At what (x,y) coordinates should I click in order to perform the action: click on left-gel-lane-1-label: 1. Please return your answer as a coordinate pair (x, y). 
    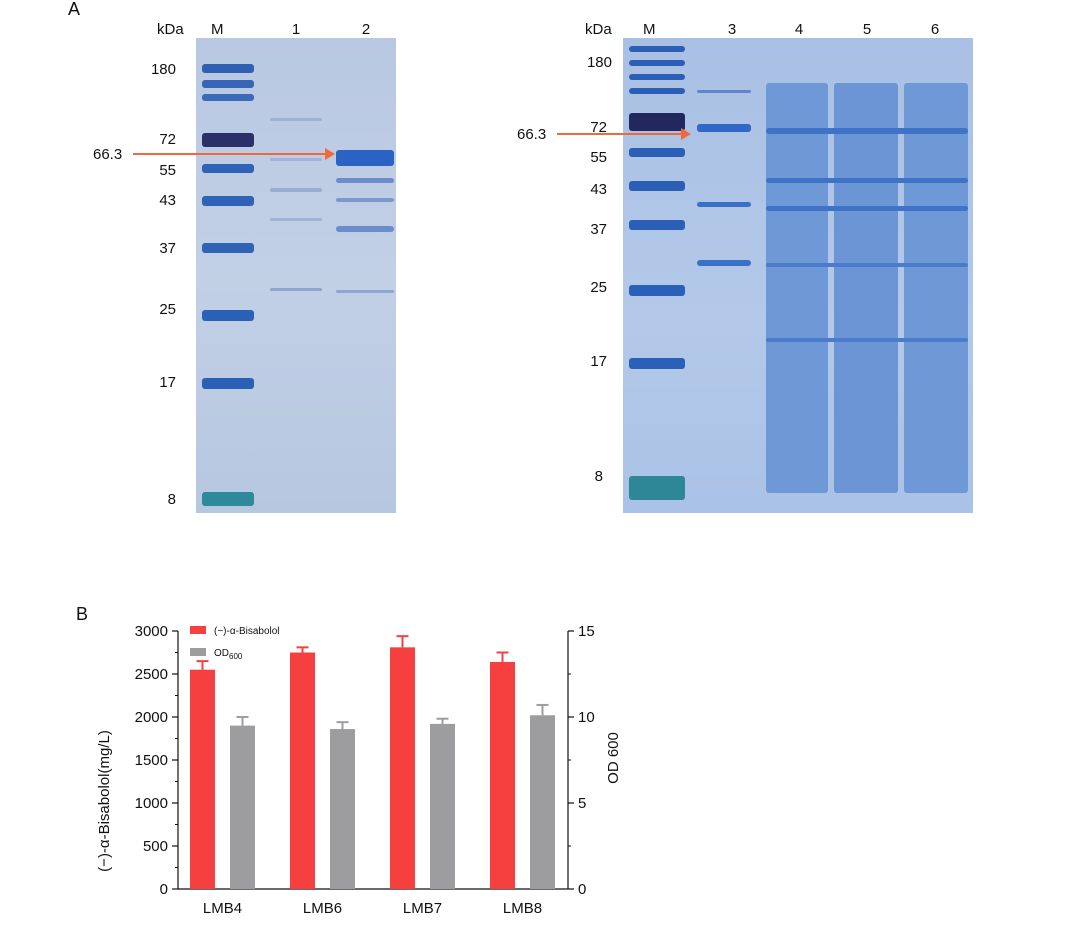
    Looking at the image, I should click on (296, 29).